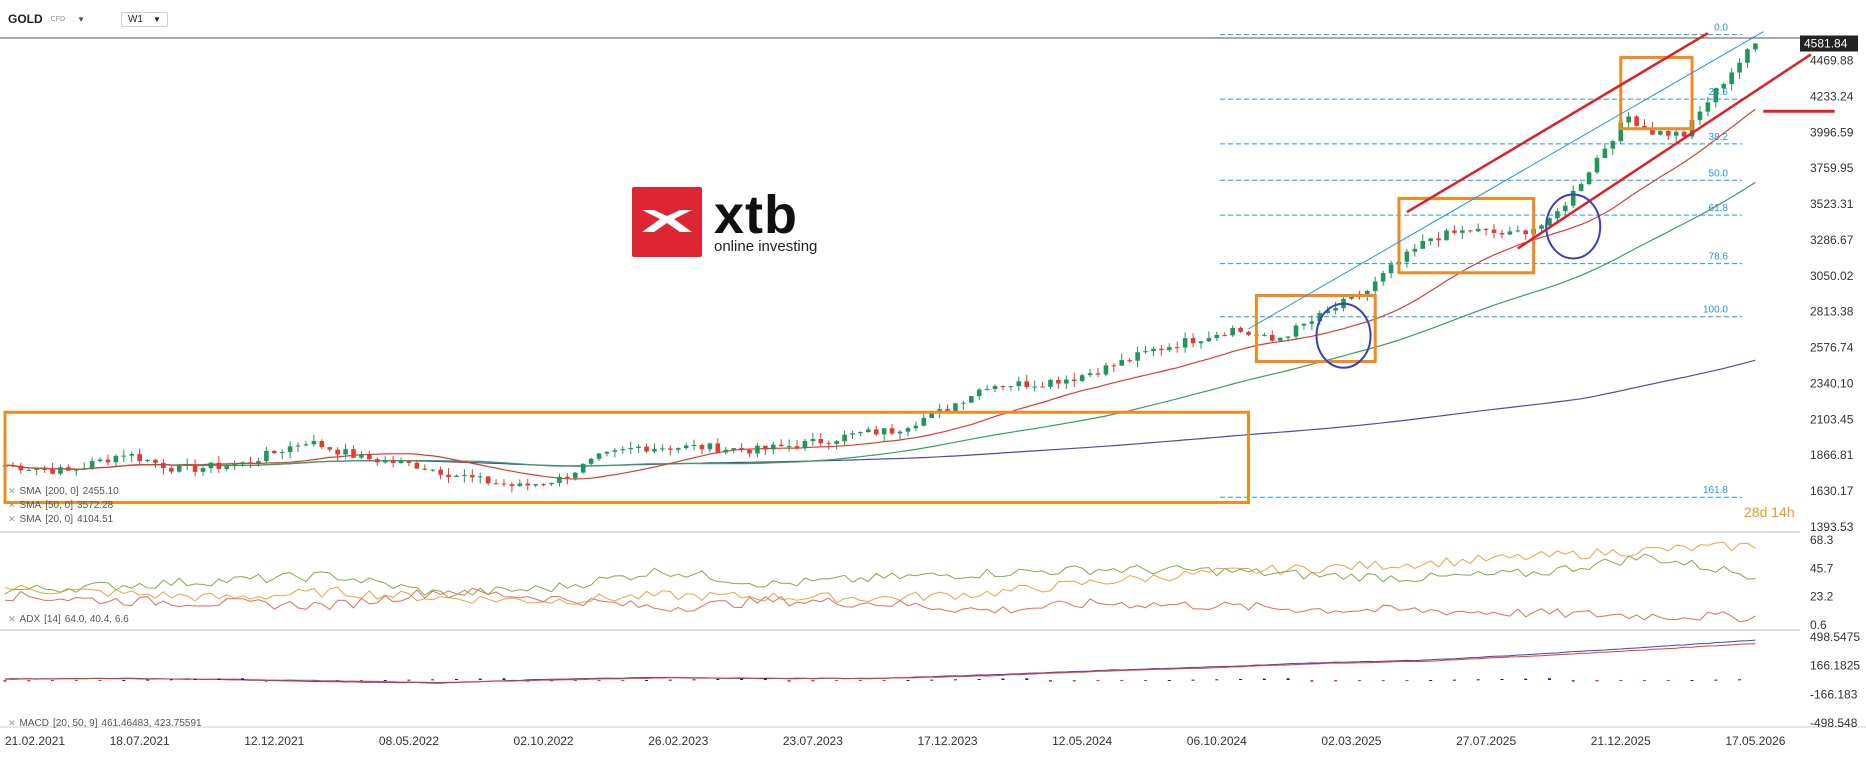 This screenshot has width=1866, height=761. What do you see at coordinates (409, 741) in the screenshot?
I see `date-tick-label: 08.05.2022` at bounding box center [409, 741].